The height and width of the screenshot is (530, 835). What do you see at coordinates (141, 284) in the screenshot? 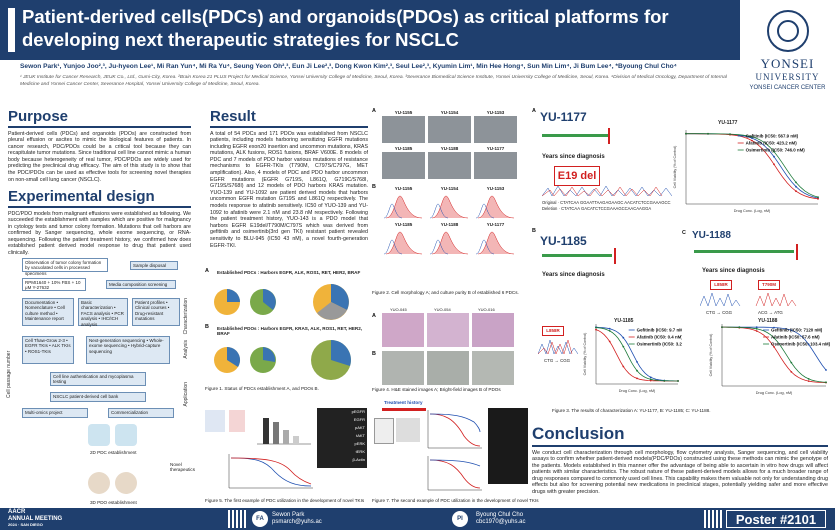
I see `flow-box: Media composition screening` at bounding box center [141, 284].